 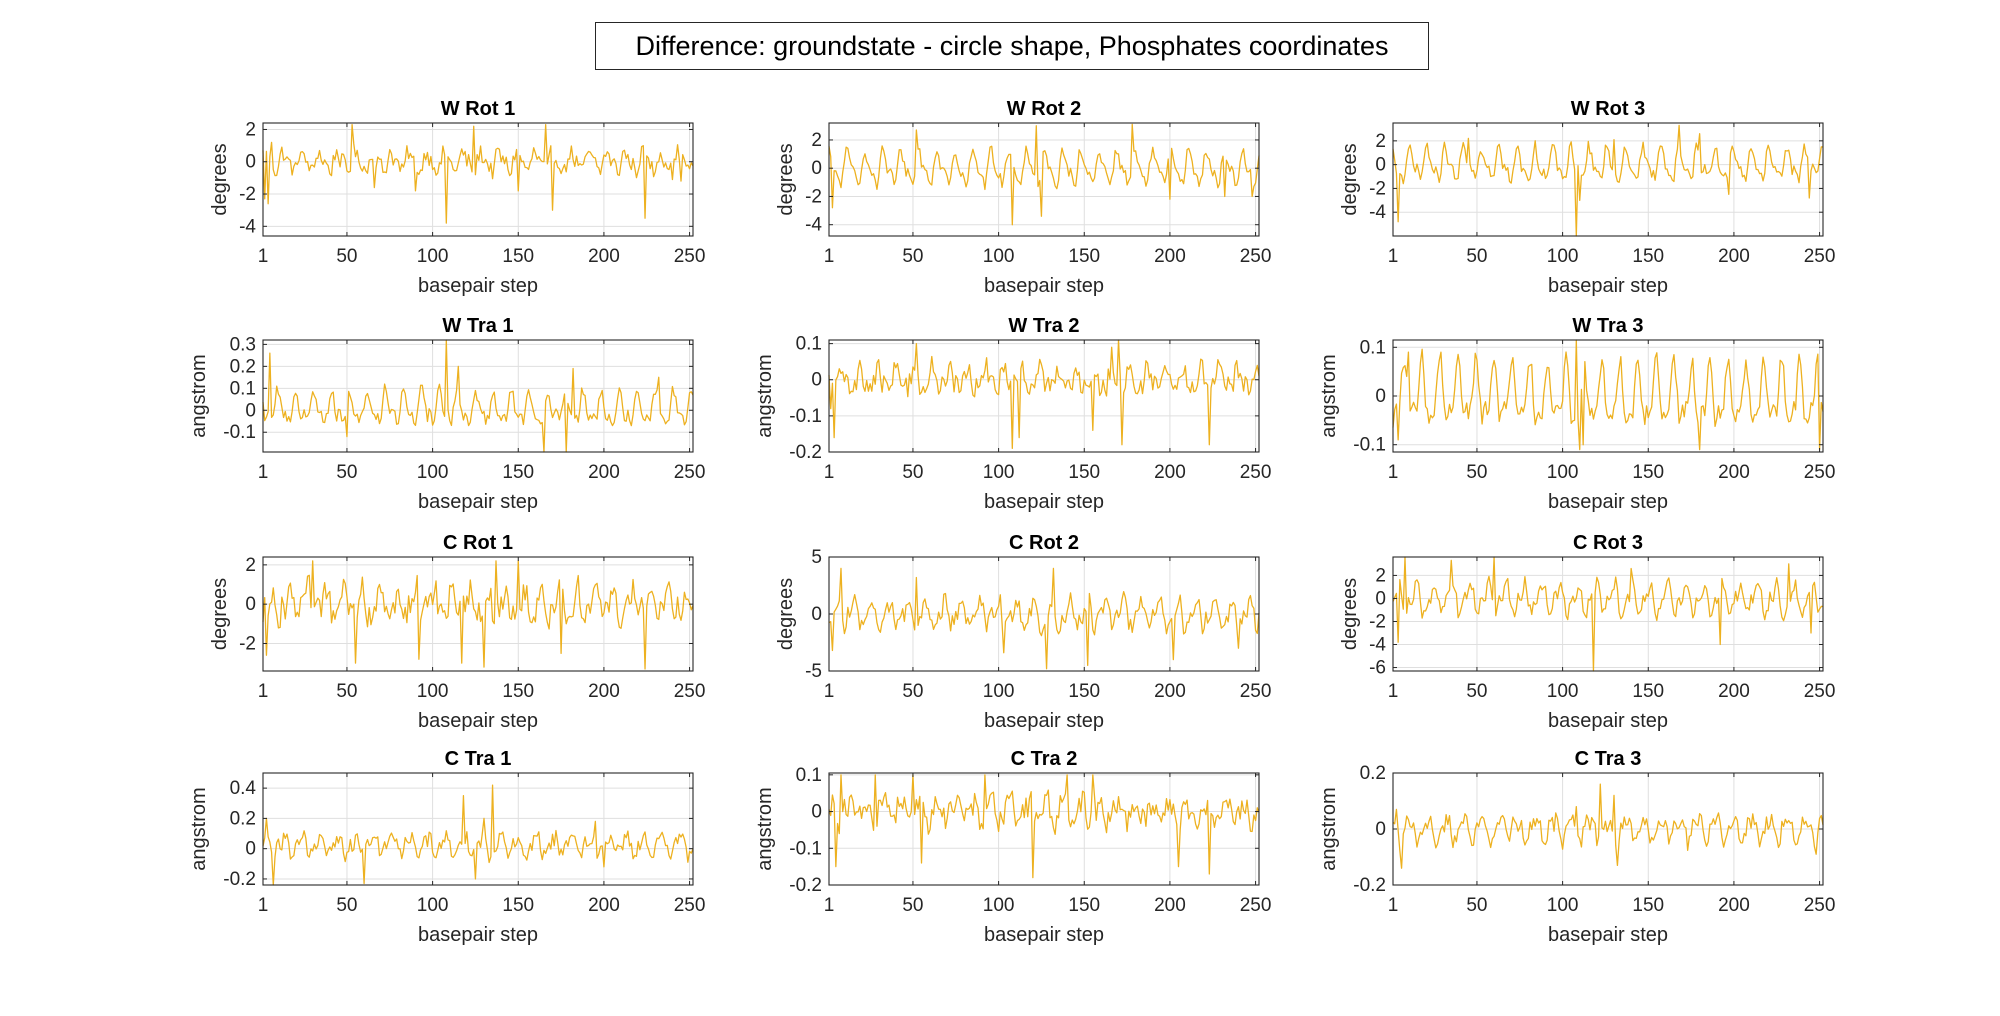 What do you see at coordinates (477, 326) in the screenshot?
I see `subplot-title: W Tra 1` at bounding box center [477, 326].